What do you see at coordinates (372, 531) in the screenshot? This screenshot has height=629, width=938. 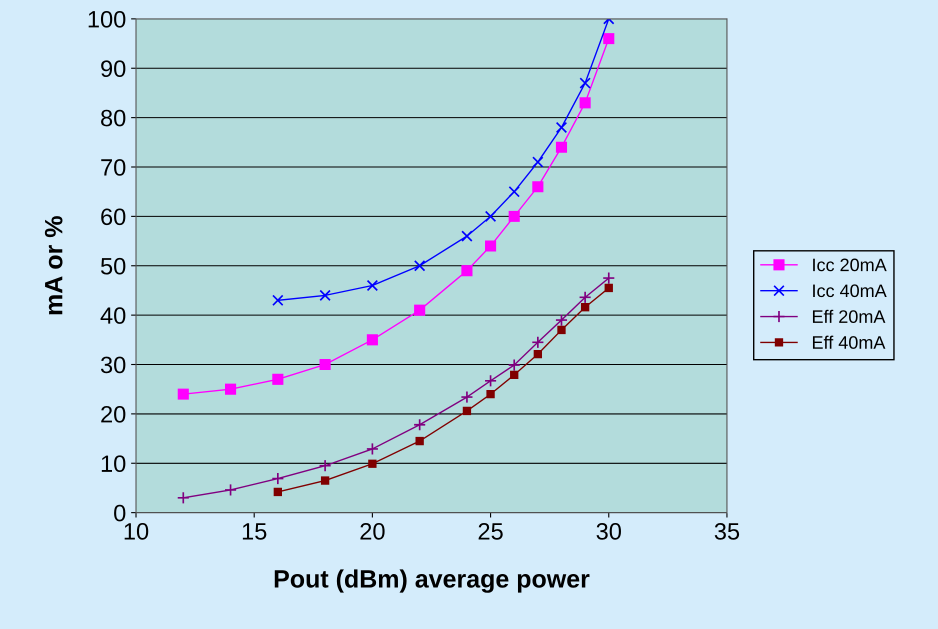 I see `x-tick-label: 20` at bounding box center [372, 531].